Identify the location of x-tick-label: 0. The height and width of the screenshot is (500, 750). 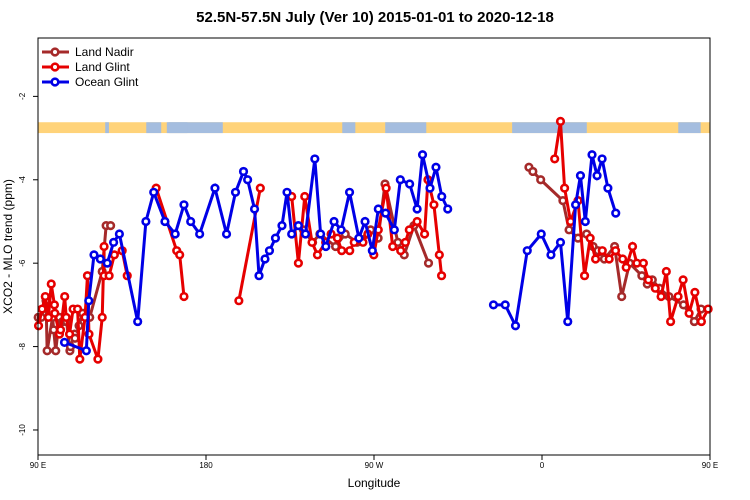
(542, 465).